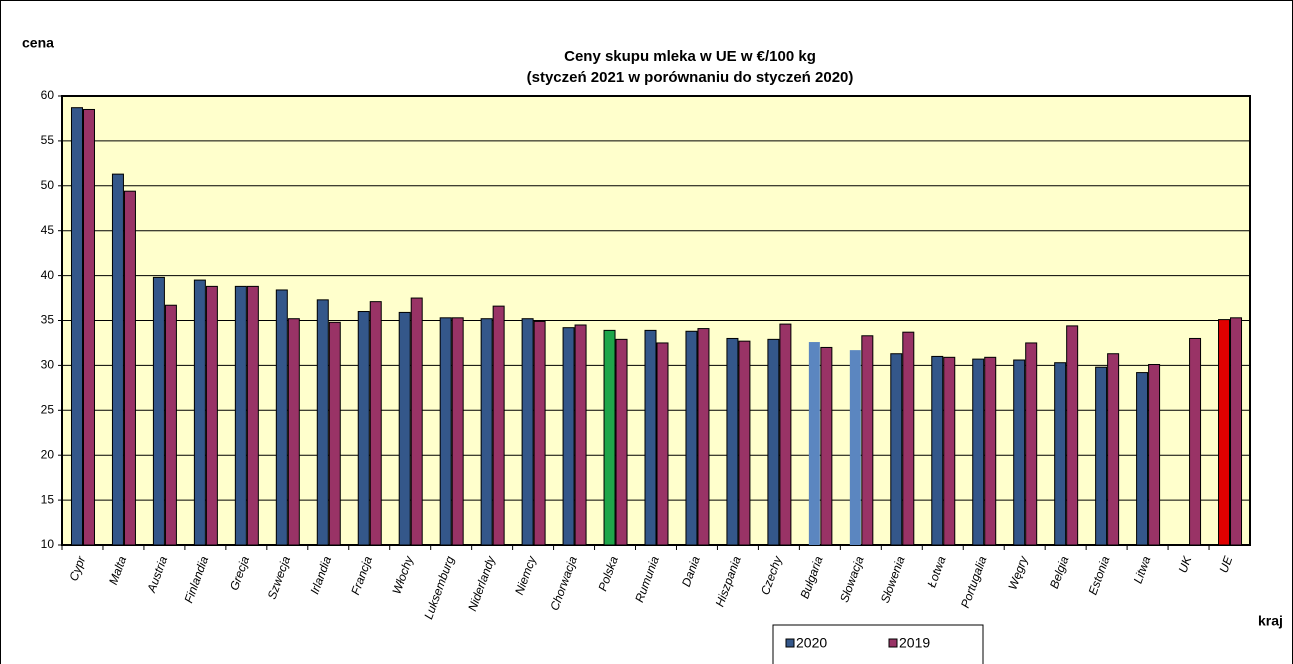 The width and height of the screenshot is (1293, 664). Describe the element at coordinates (48, 365) in the screenshot. I see `y-tick-label: 30` at that location.